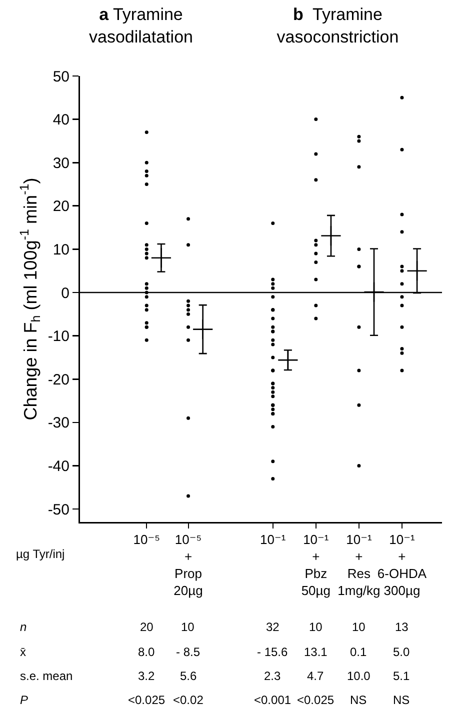  Describe the element at coordinates (59, 466) in the screenshot. I see `y-tick-label: -40` at that location.